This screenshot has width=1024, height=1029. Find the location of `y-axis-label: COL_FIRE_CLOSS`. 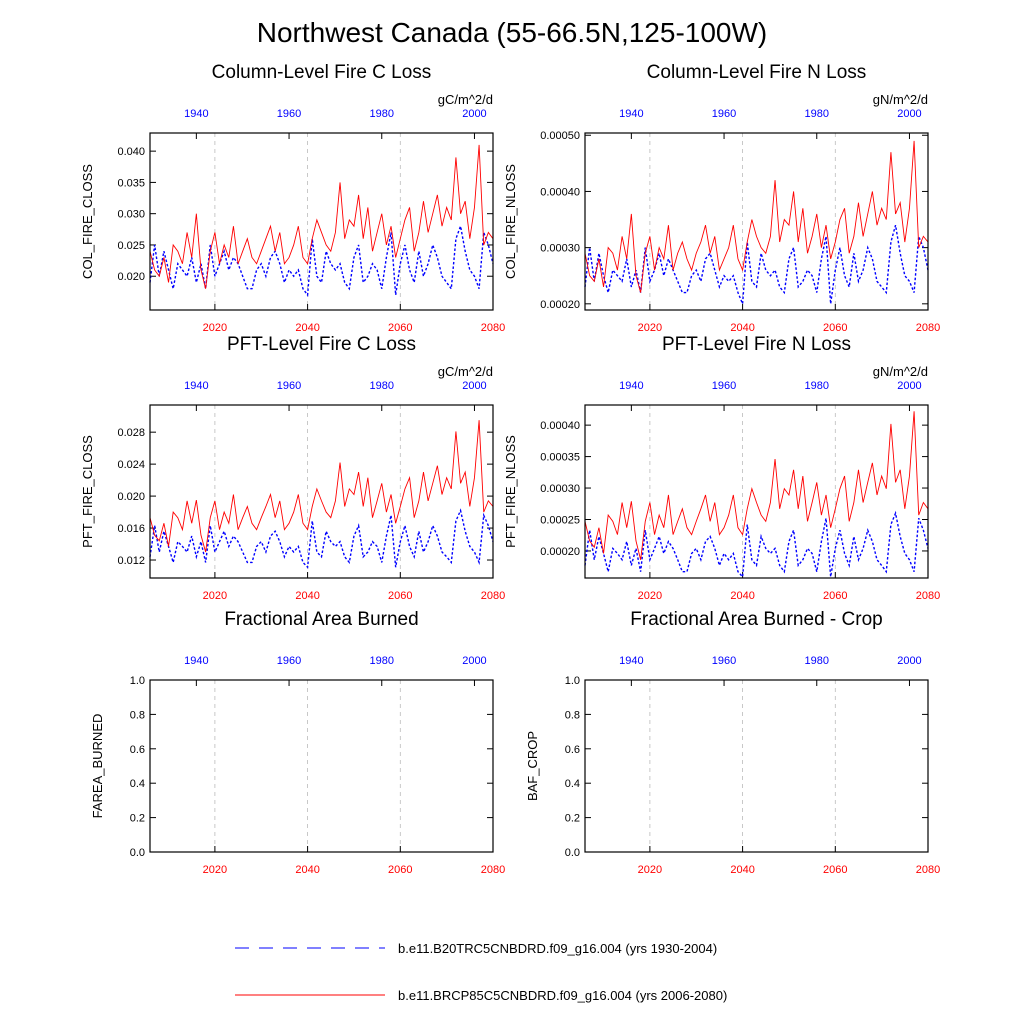

y-axis-label: COL_FIRE_CLOSS is located at coordinates (87, 221).